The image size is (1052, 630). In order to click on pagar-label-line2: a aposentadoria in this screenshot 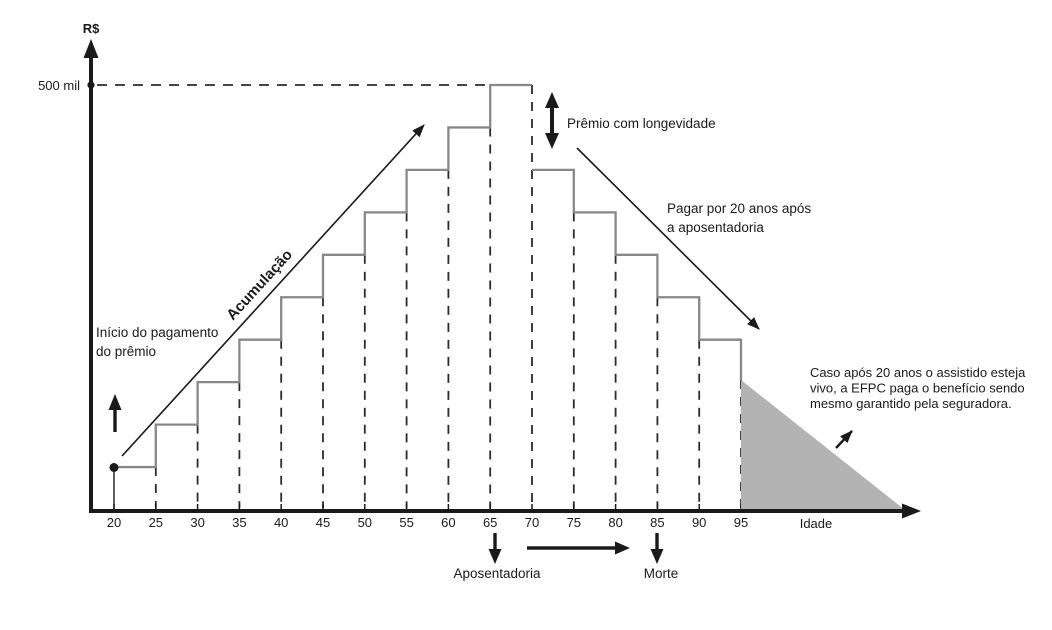, I will do `click(715, 227)`.